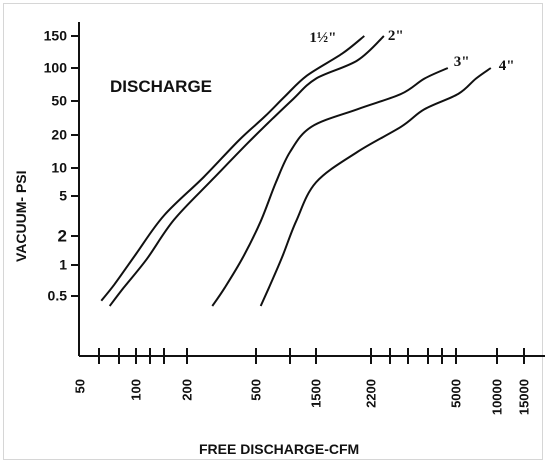 Image resolution: width=547 pixels, height=464 pixels. I want to click on y-axis-ticks: 150 100 50 20 10 5 2 1 0.5, so click(61, 166).